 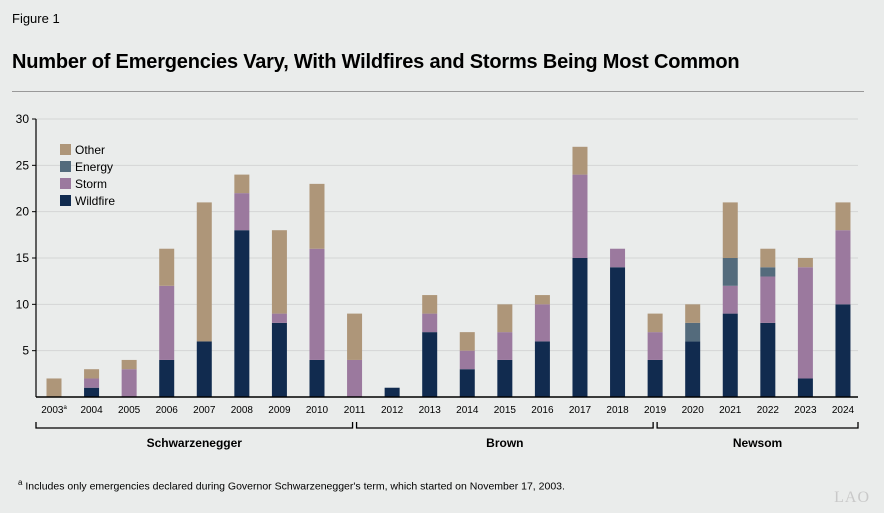 I want to click on bar-other-2024, so click(x=843, y=216).